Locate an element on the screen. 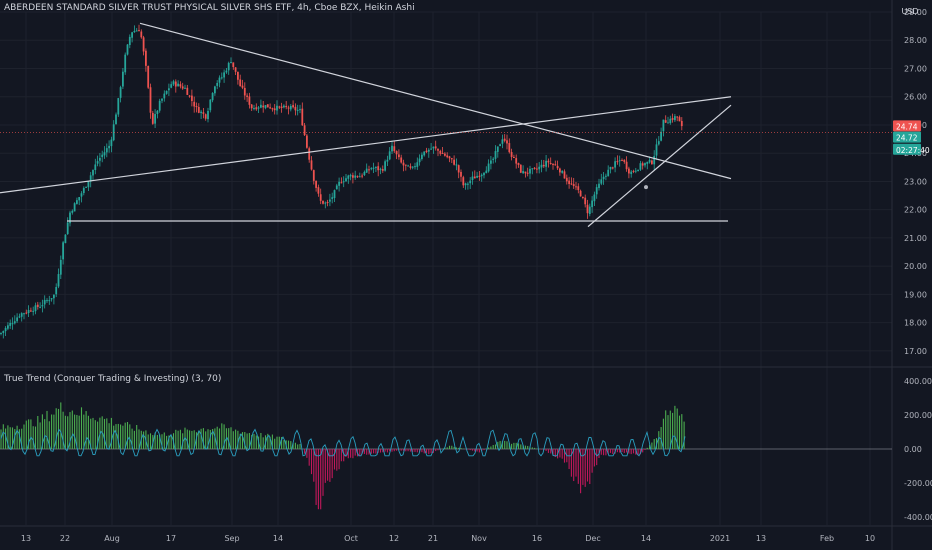 Image resolution: width=932 pixels, height=550 pixels. time-tick-label: Nov is located at coordinates (479, 538).